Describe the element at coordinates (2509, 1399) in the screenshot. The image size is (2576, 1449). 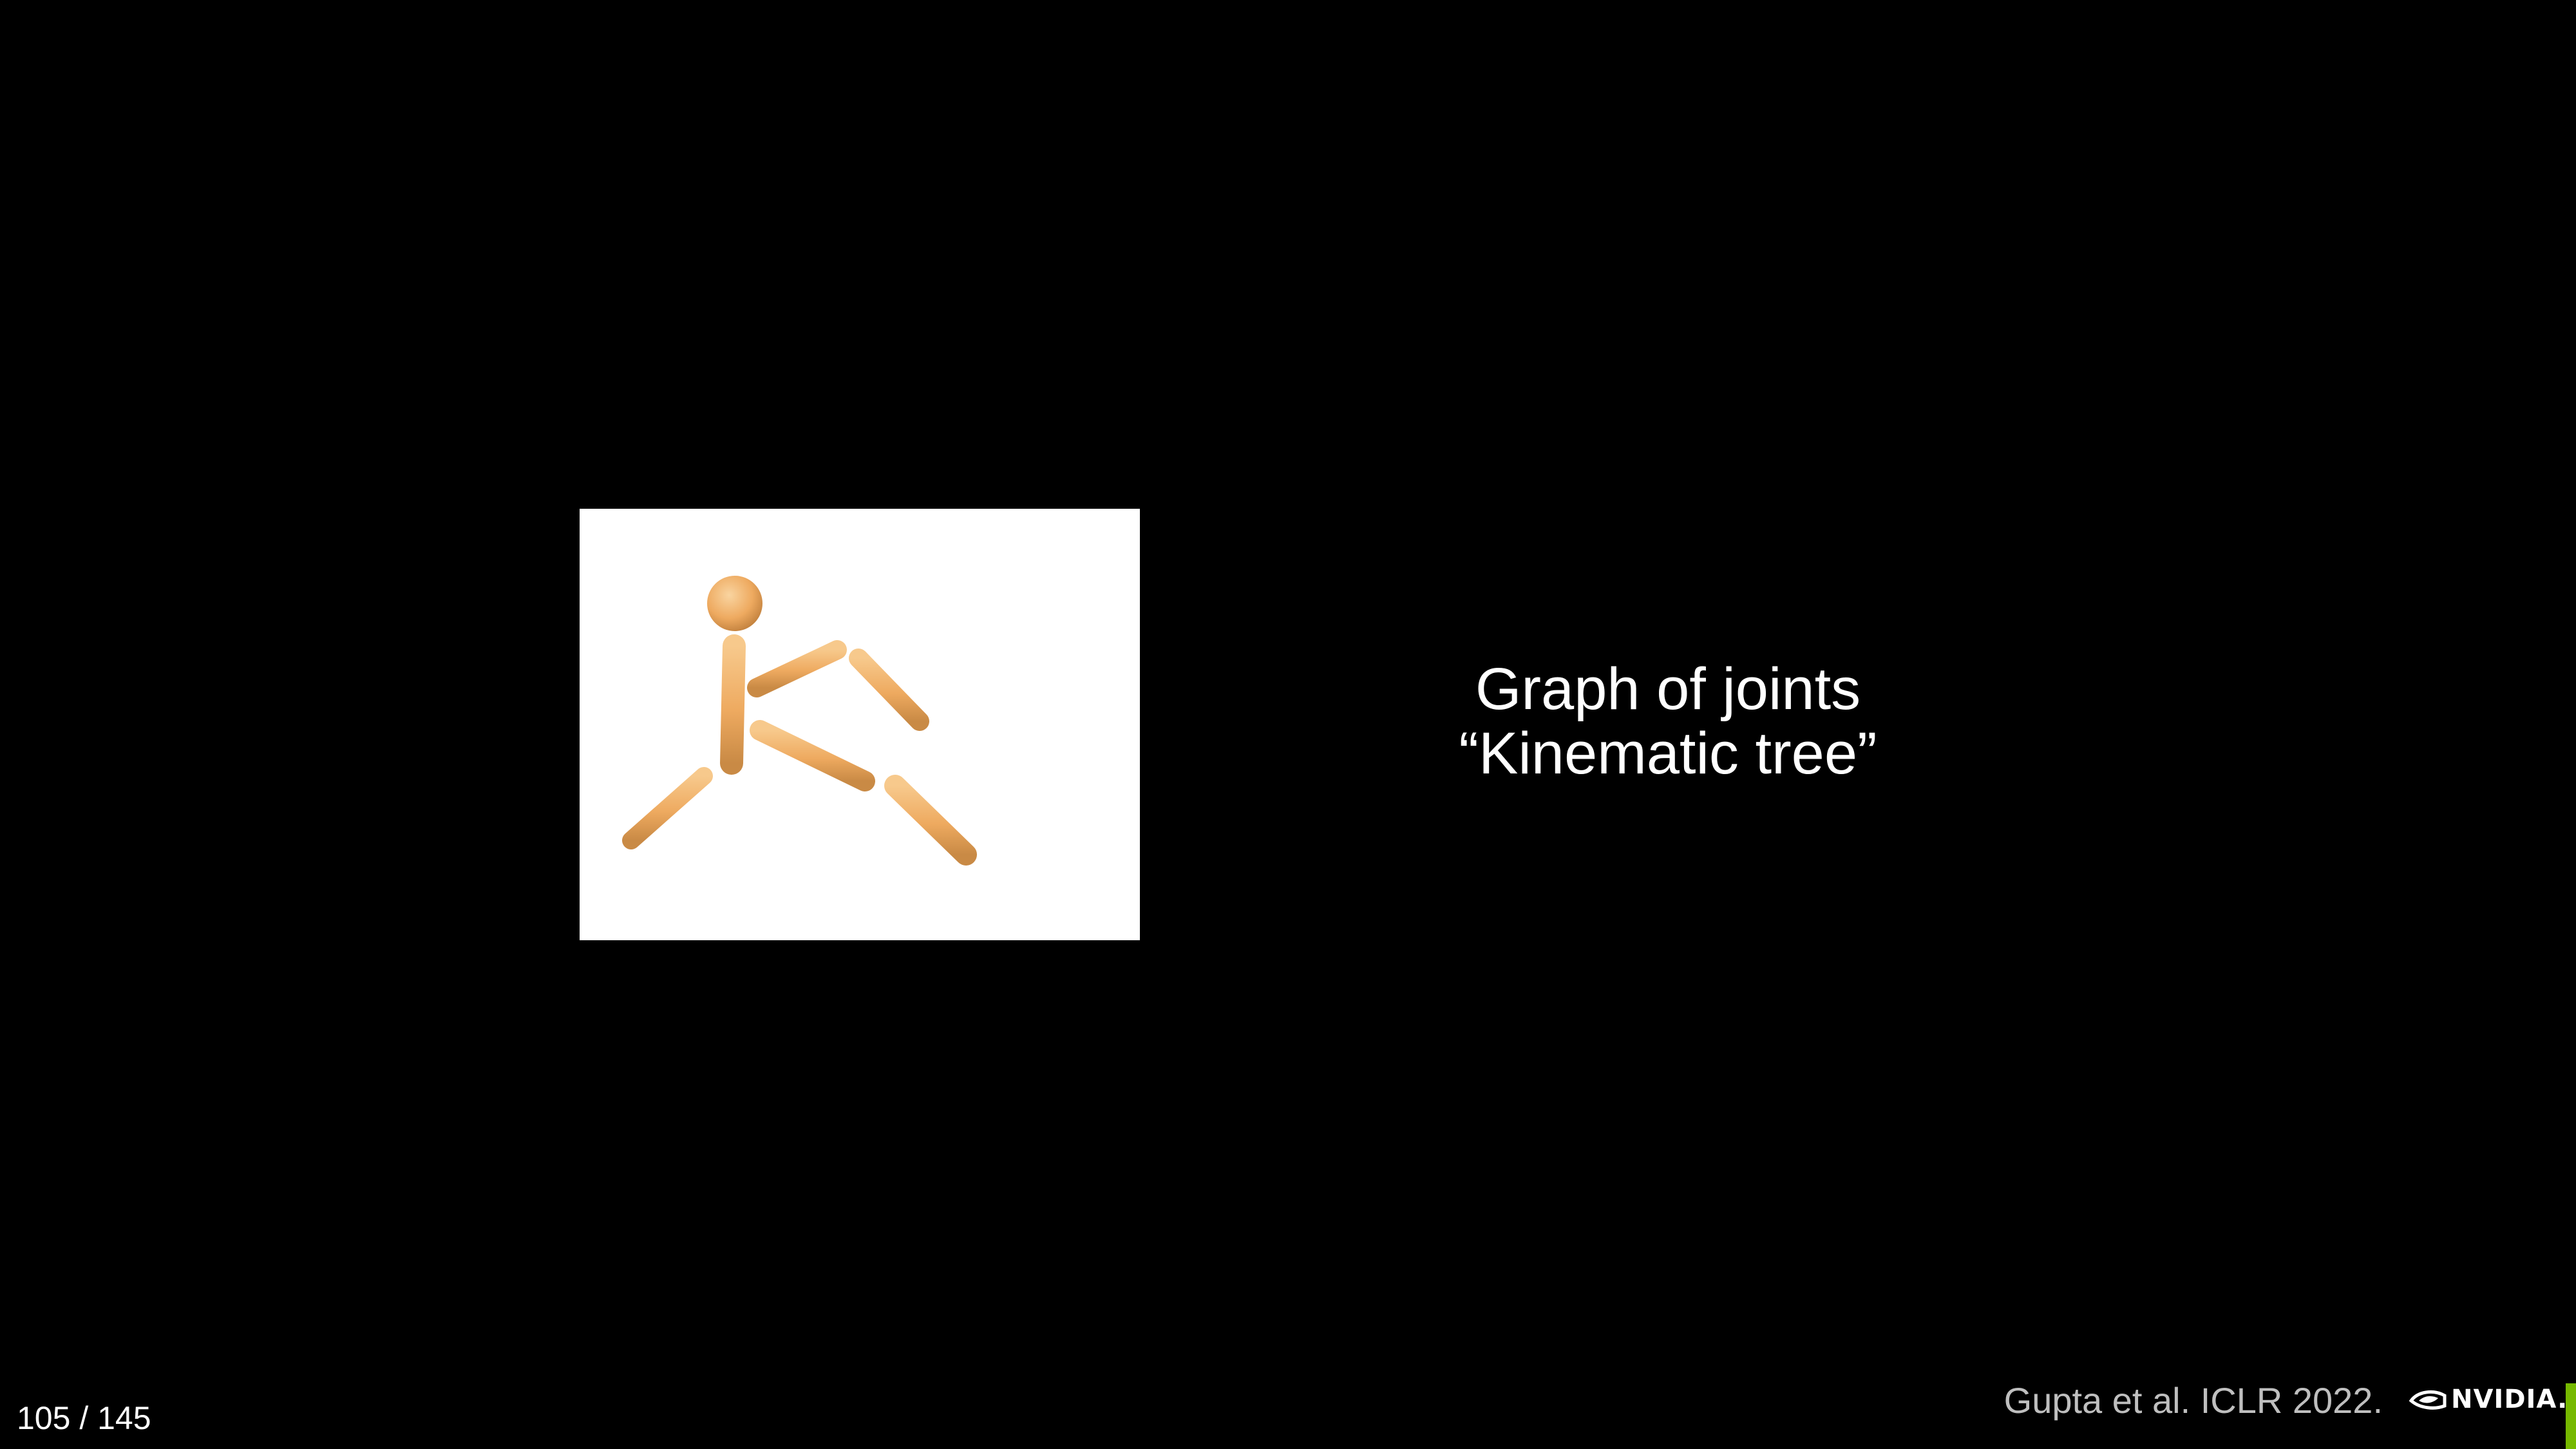
I see `nvidia-wordmark: NVIDIA.` at that location.